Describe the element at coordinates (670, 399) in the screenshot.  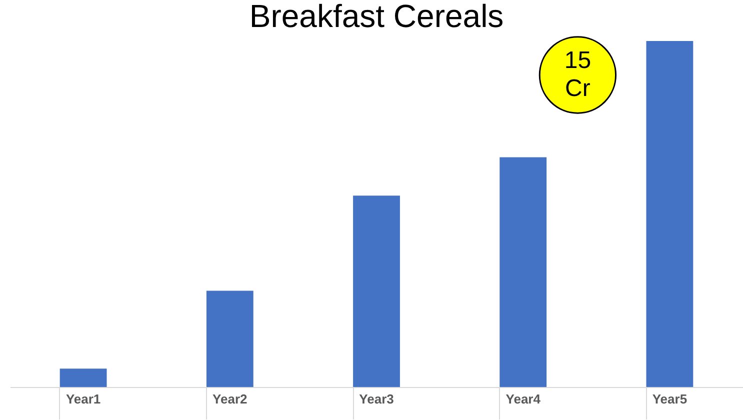
I see `x-tick-label: Year5` at that location.